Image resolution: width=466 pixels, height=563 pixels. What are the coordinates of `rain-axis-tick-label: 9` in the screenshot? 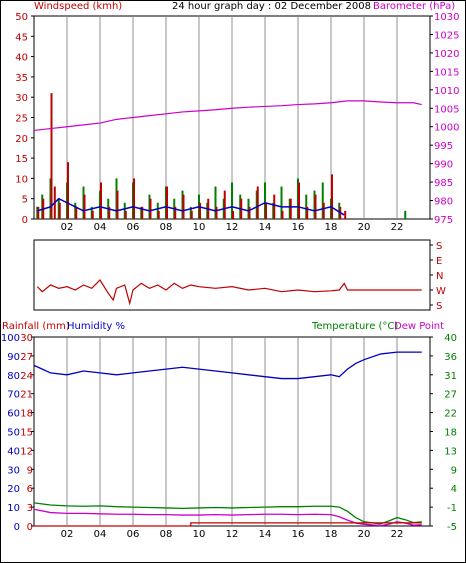 It's located at (30, 470).